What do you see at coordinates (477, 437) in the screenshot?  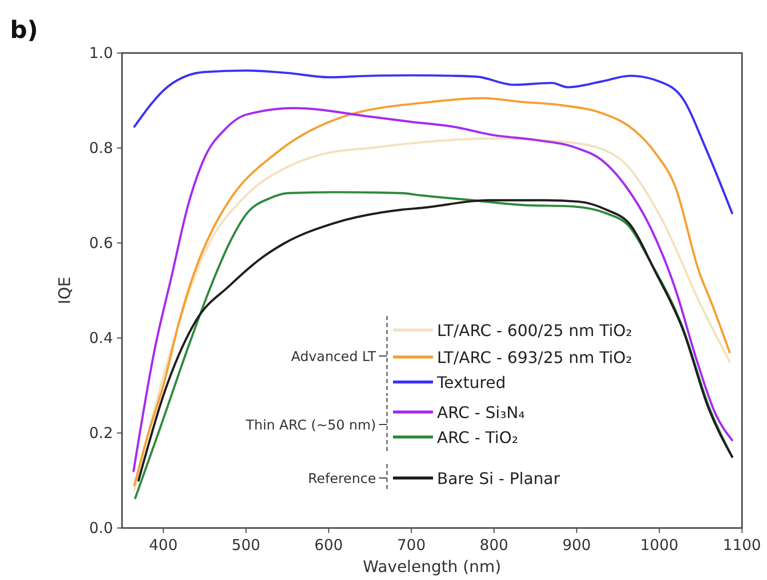 I see `legend-label: ARC - TiO₂` at bounding box center [477, 437].